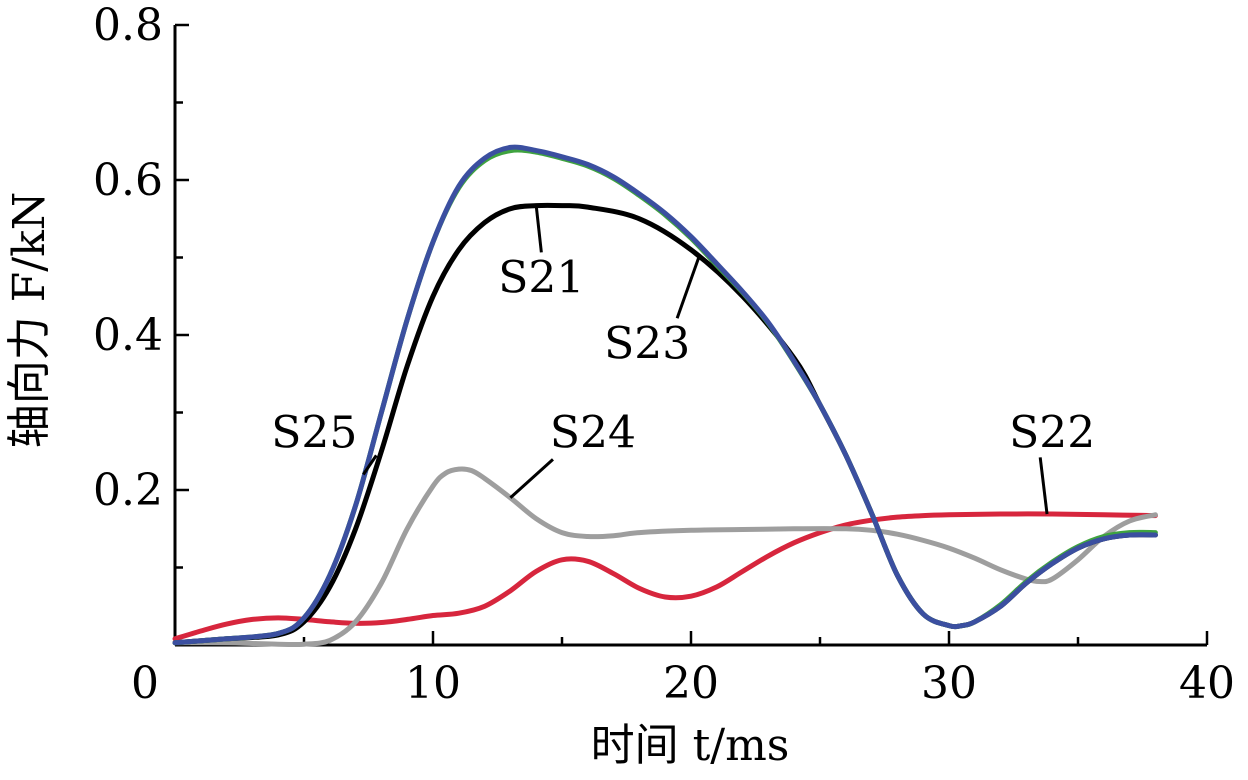 The image size is (1248, 780). What do you see at coordinates (128, 25) in the screenshot?
I see `y-tick-label: 0.8` at bounding box center [128, 25].